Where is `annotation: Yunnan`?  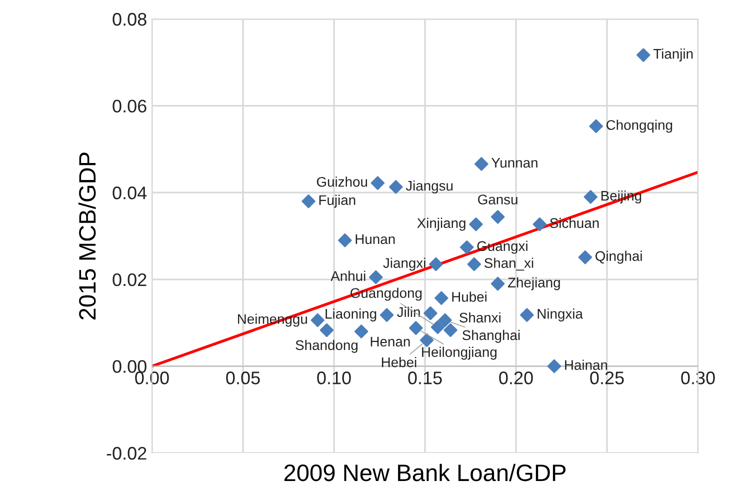
annotation: Yunnan is located at coordinates (514, 163).